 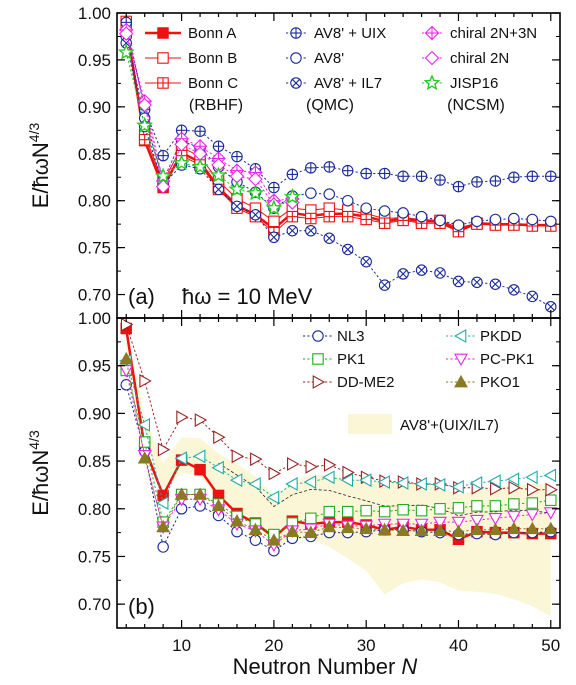 I want to click on y-tick-label: 0.70, so click(x=94, y=295).